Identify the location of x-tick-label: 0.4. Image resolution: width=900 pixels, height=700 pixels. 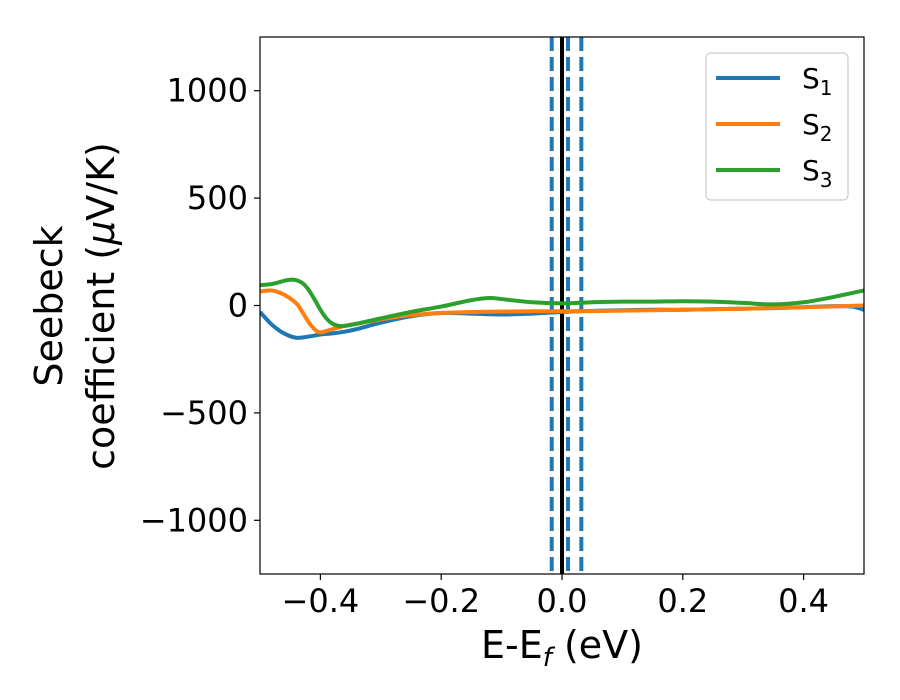
(803, 601).